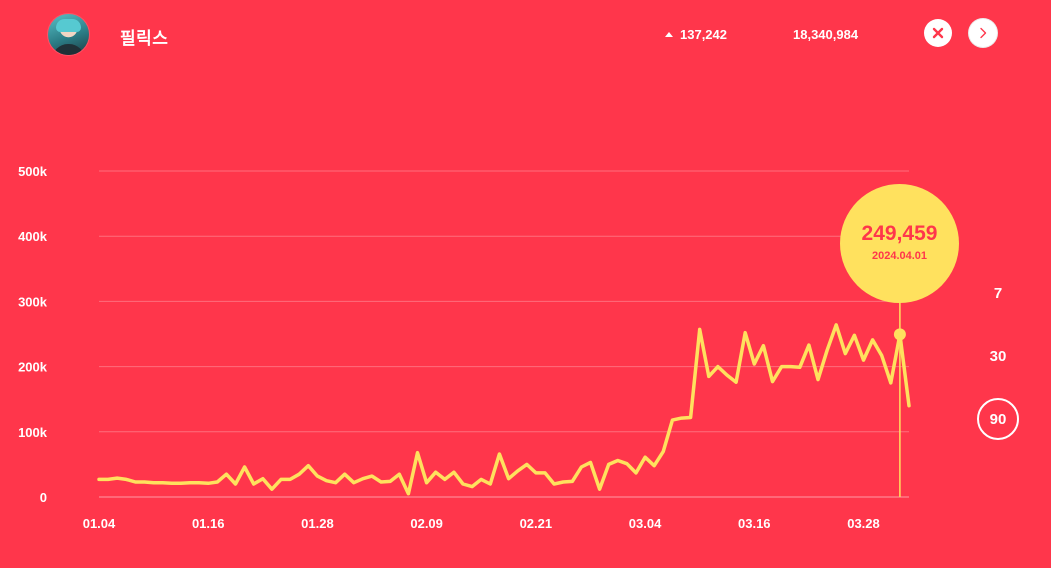  What do you see at coordinates (899, 334) in the screenshot?
I see `highlight-point` at bounding box center [899, 334].